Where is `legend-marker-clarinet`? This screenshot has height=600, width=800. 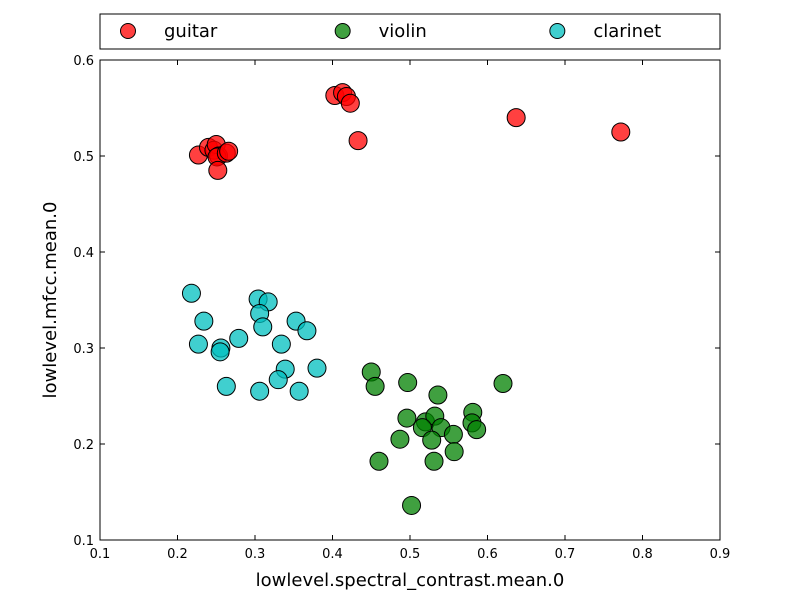 legend-marker-clarinet is located at coordinates (557, 31).